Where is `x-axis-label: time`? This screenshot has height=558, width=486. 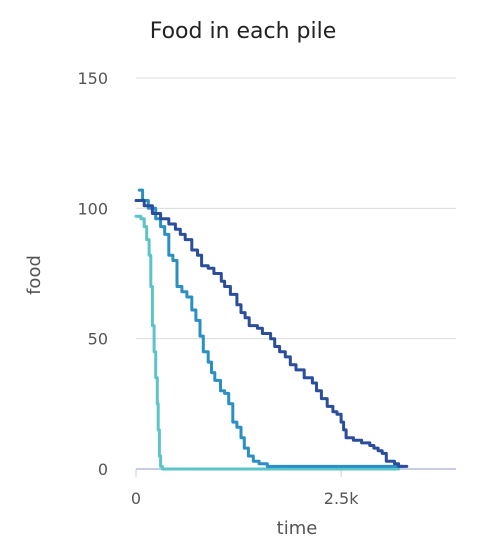
x-axis-label: time is located at coordinates (297, 528).